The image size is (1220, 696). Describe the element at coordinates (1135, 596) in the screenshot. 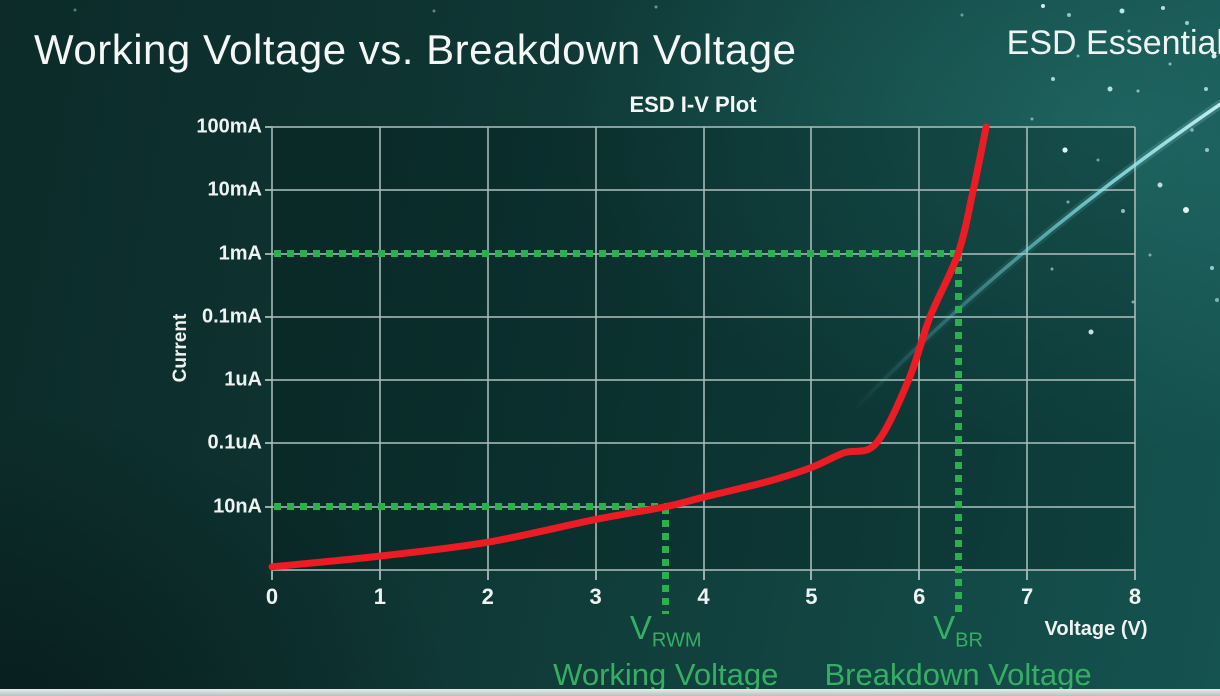

I see `x-tick-label: 8` at that location.